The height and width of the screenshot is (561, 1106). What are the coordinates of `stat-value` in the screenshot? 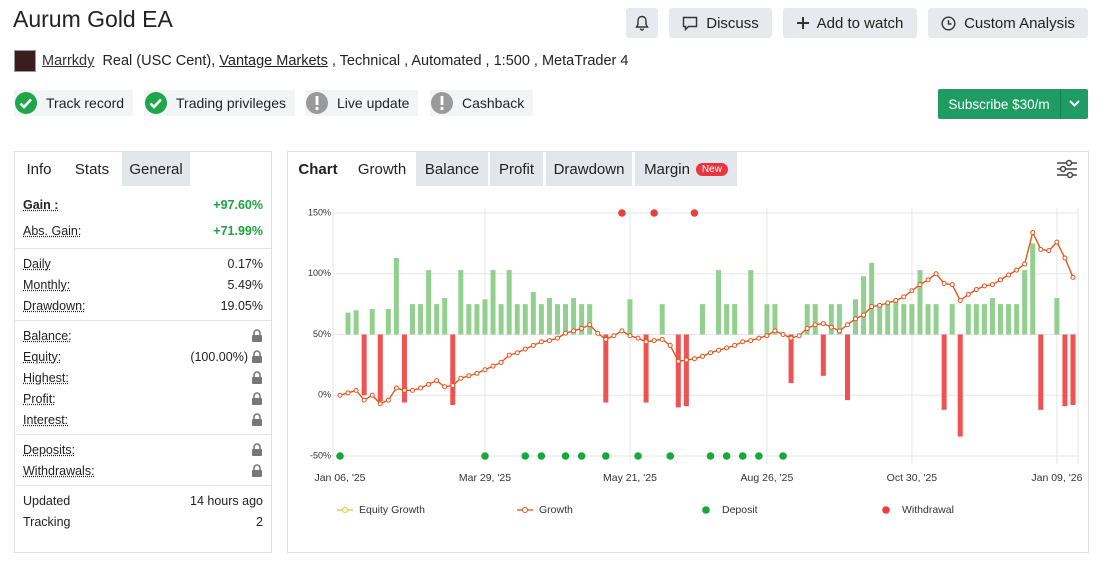 It's located at (257, 377).